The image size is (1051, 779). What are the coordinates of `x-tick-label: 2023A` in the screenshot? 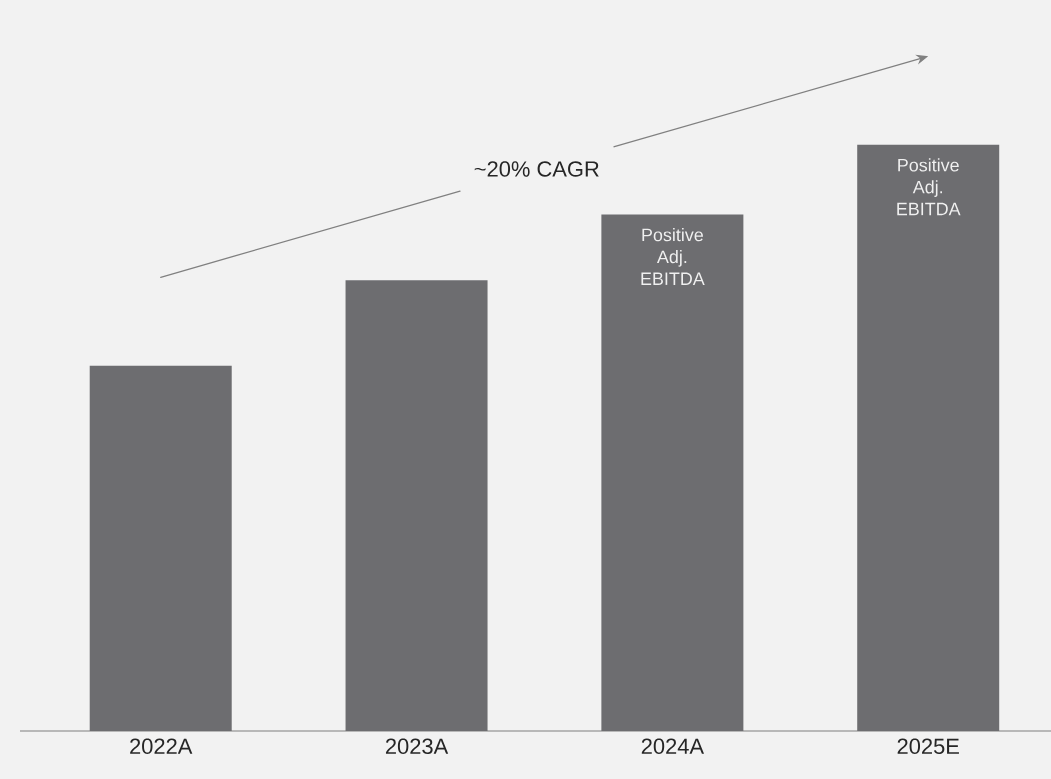 It's located at (417, 746).